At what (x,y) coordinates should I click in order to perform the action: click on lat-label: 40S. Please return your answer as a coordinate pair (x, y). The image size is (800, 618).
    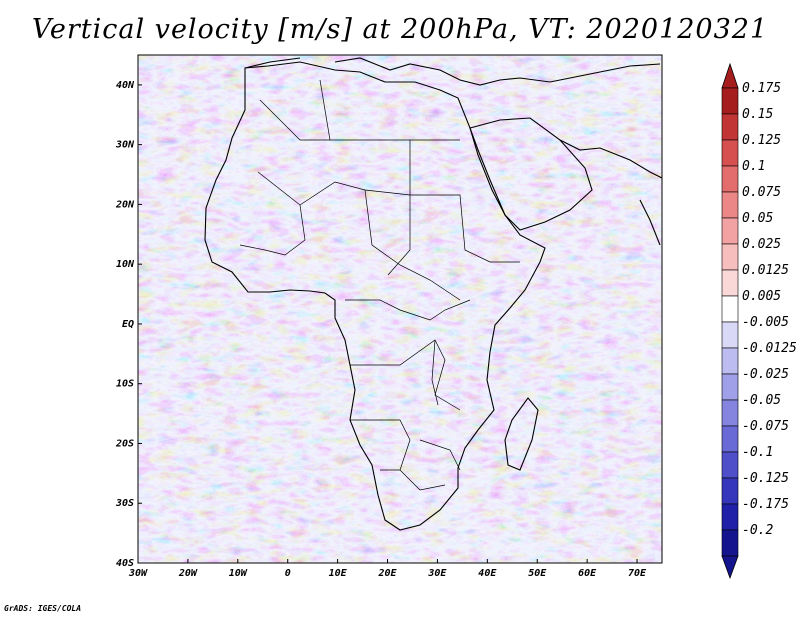
    Looking at the image, I should click on (125, 563).